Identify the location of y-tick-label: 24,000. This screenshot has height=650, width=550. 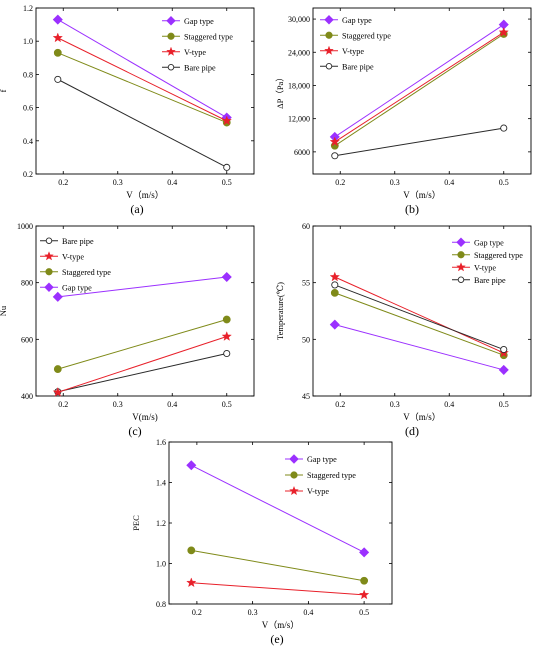
(299, 52).